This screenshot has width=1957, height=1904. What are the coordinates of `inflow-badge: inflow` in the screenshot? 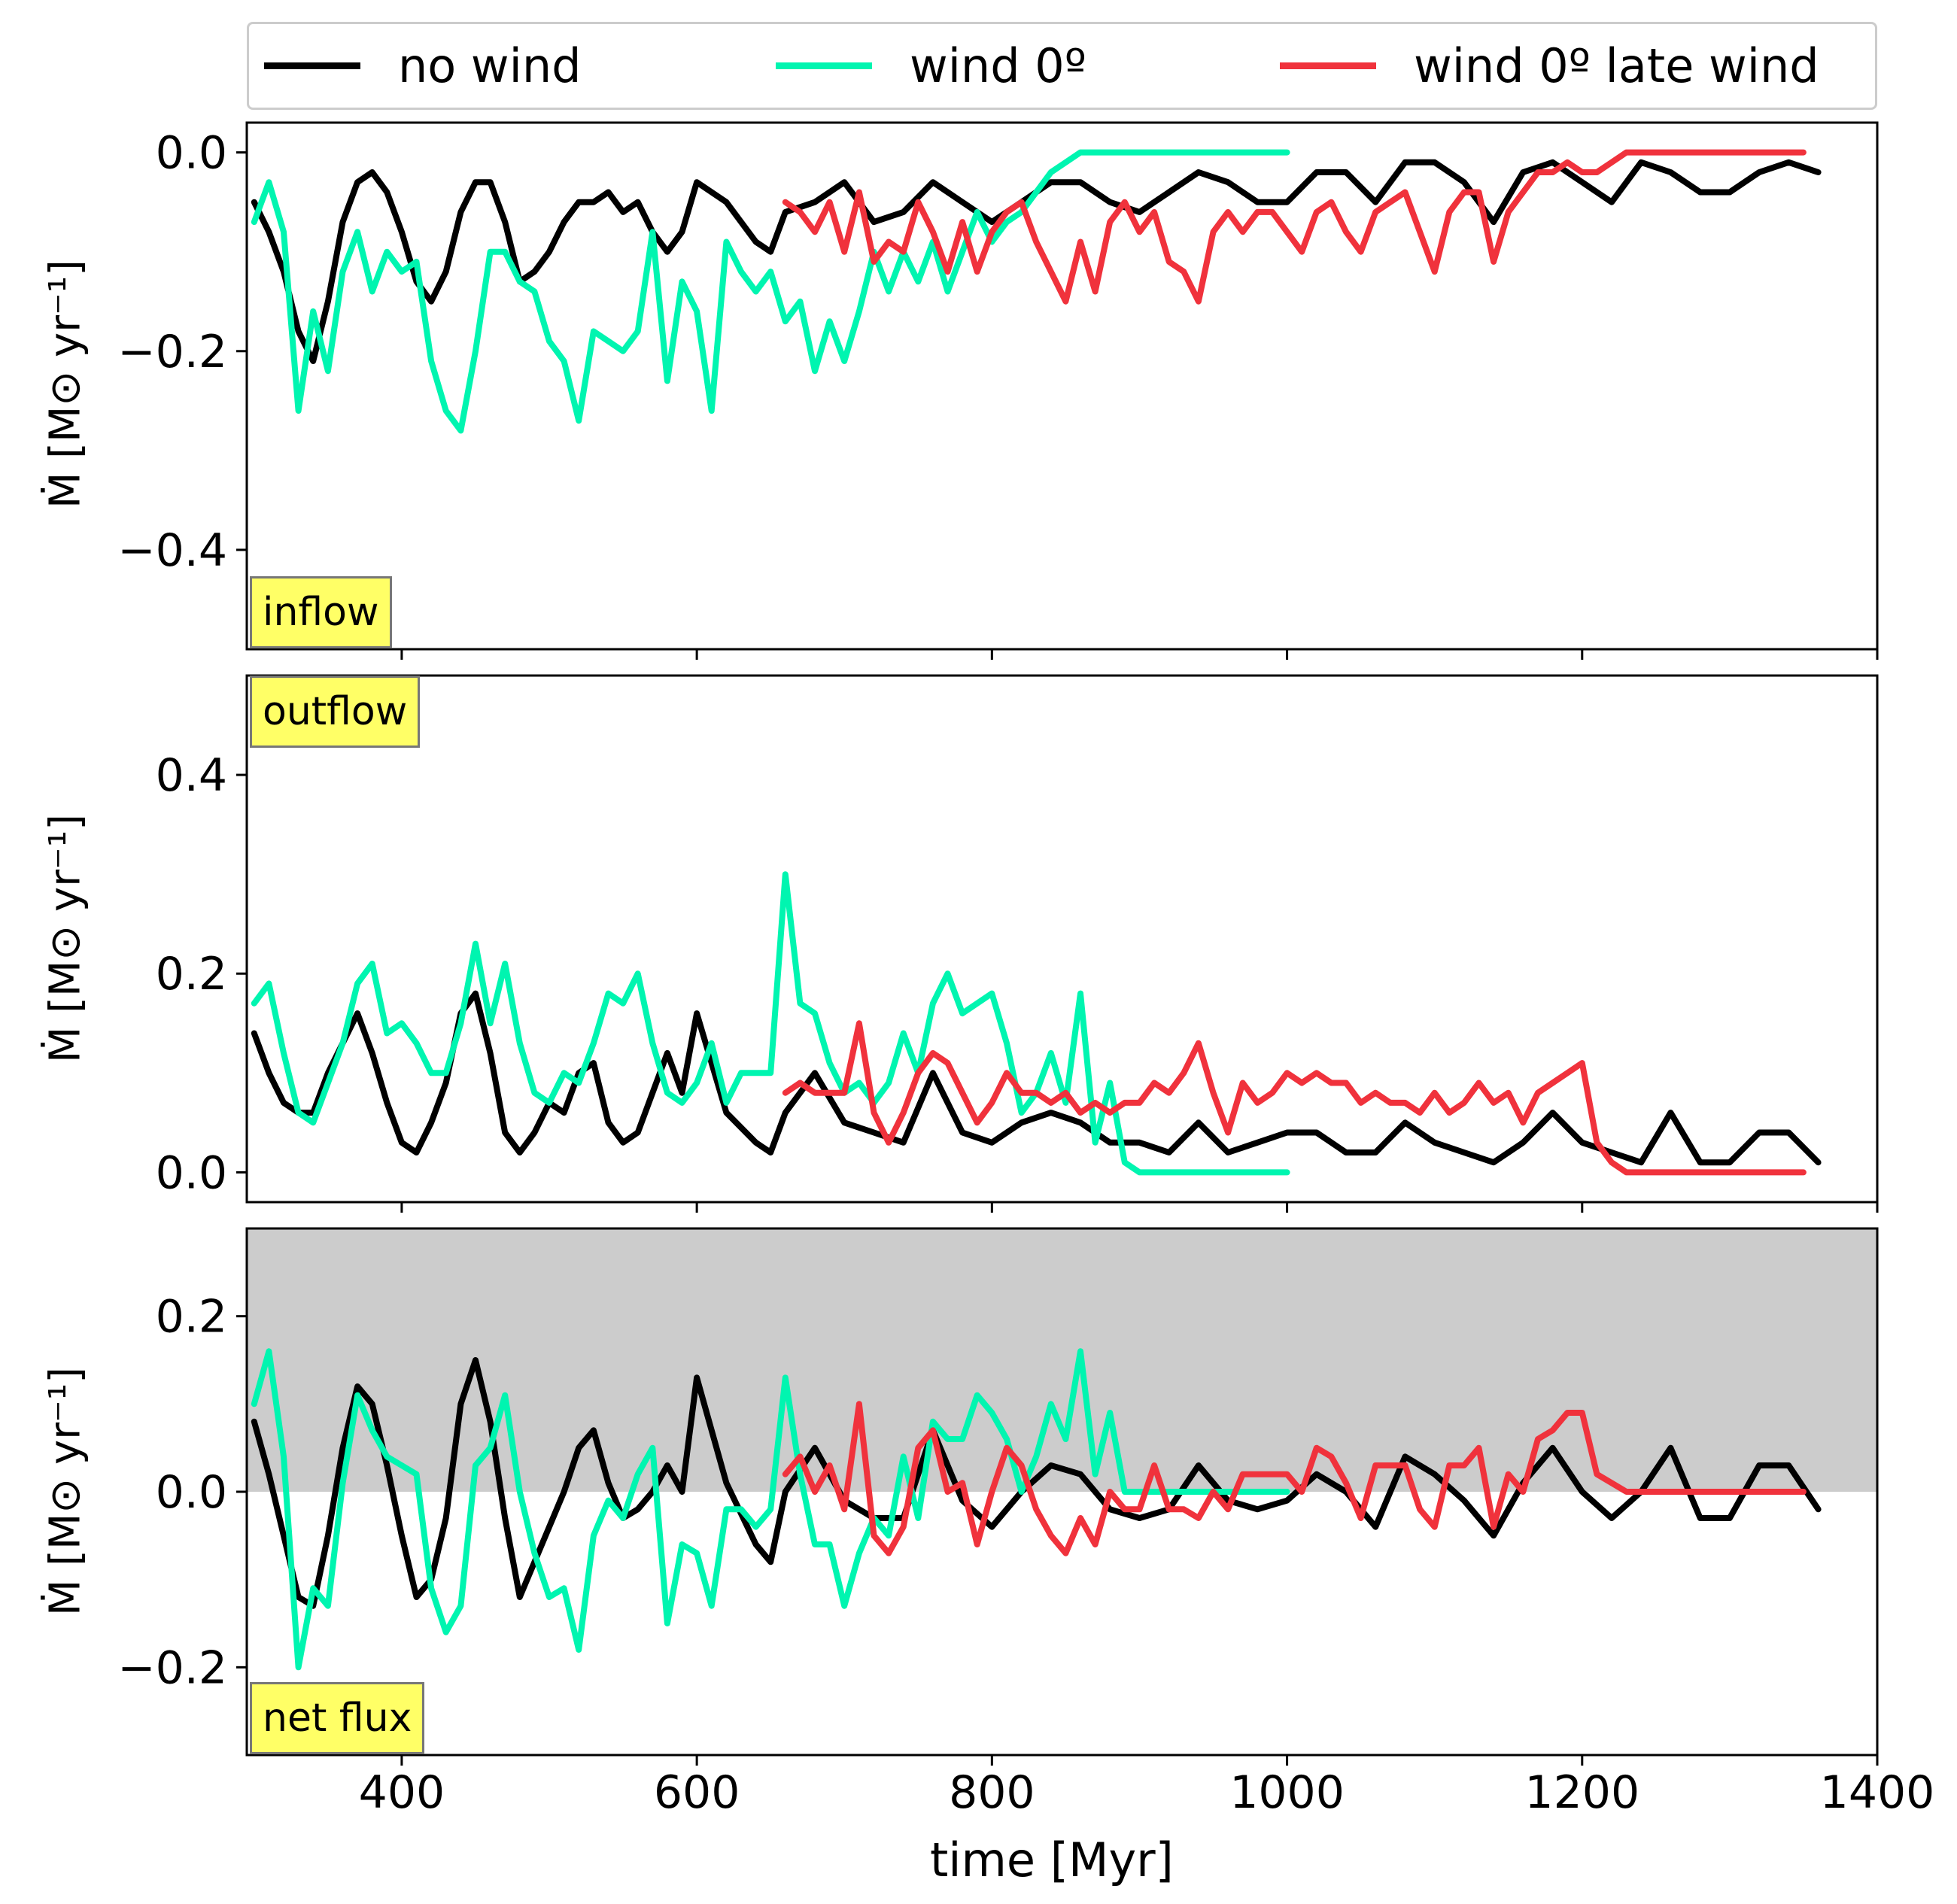 It's located at (321, 612).